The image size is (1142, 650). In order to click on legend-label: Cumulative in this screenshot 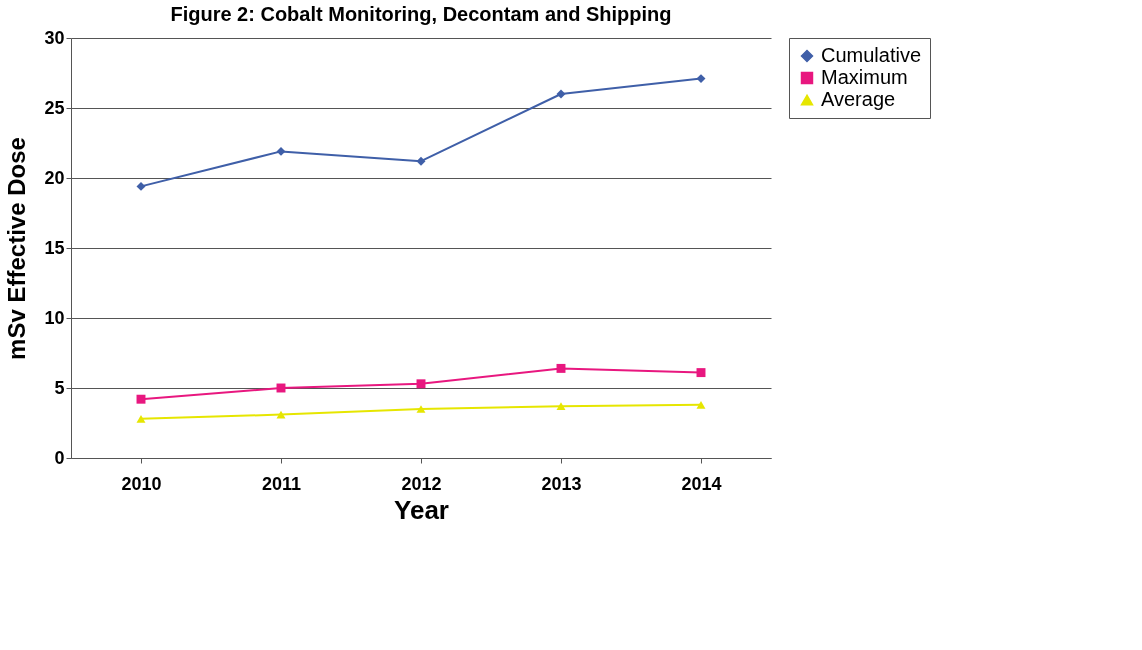, I will do `click(871, 55)`.